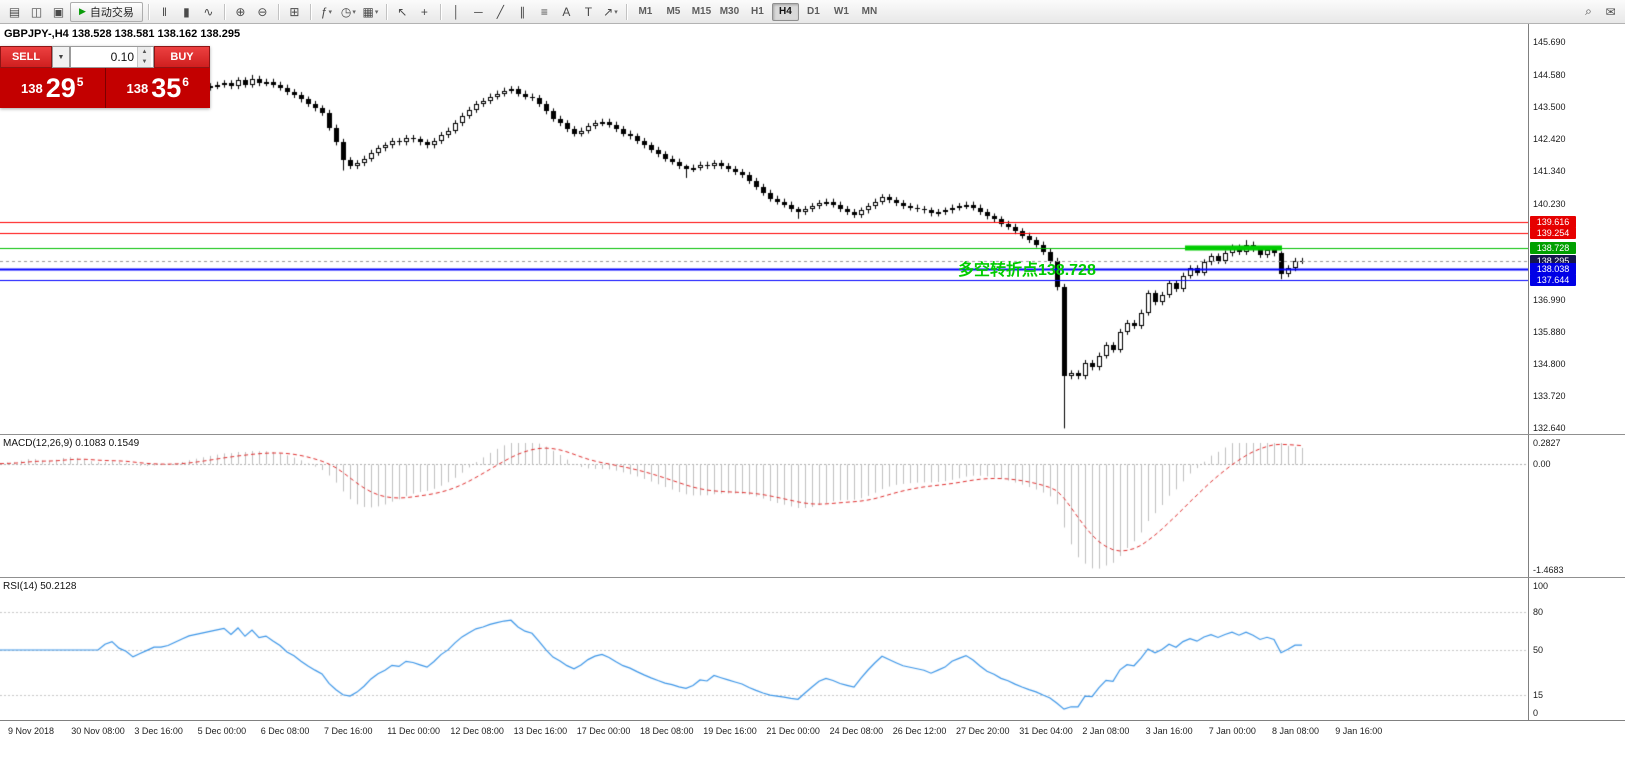 This screenshot has width=1625, height=768. Describe the element at coordinates (26, 57) in the screenshot. I see `sell-button: SELL` at that location.